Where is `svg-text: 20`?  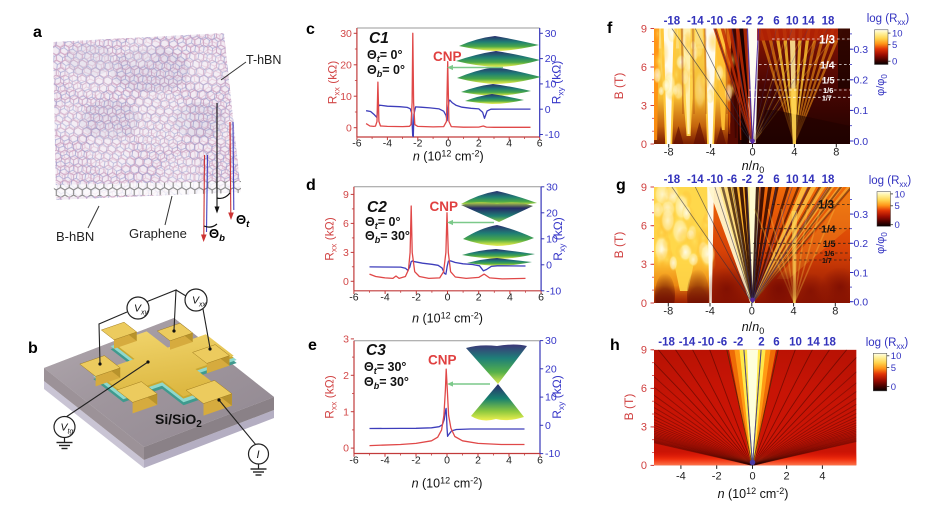
svg-text: 20 is located at coordinates (346, 65).